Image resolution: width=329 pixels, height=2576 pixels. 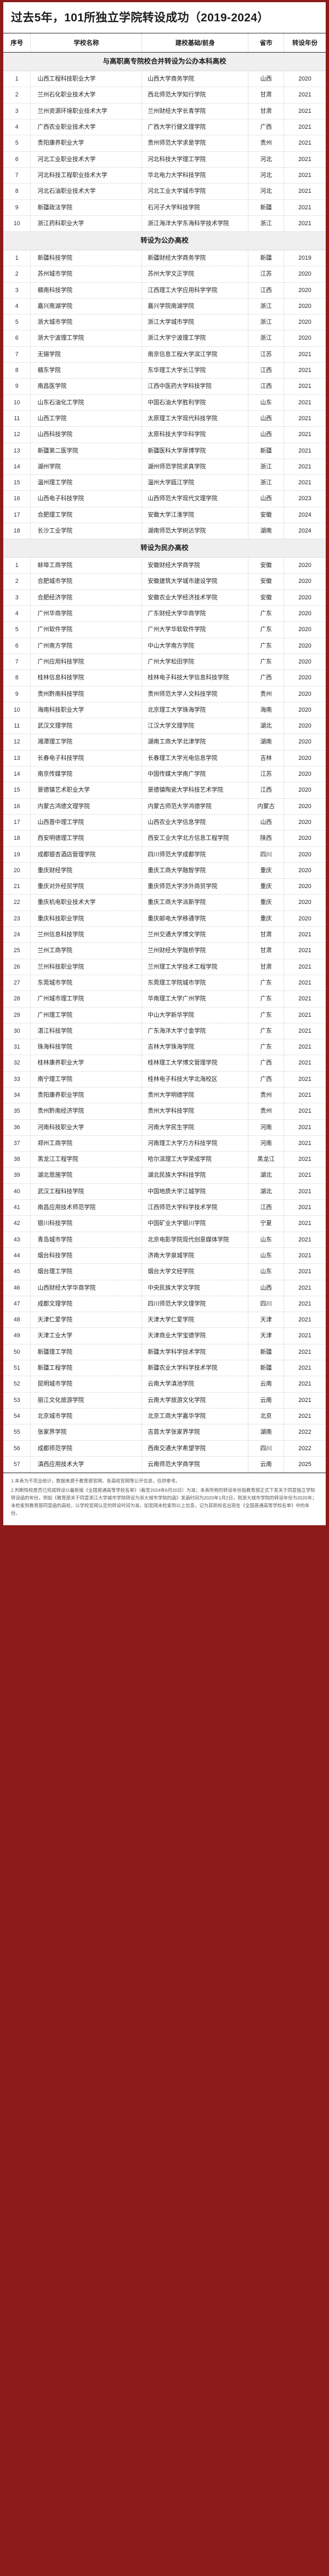 I want to click on cell-school-name: 湖北恩施学院, so click(x=86, y=1175).